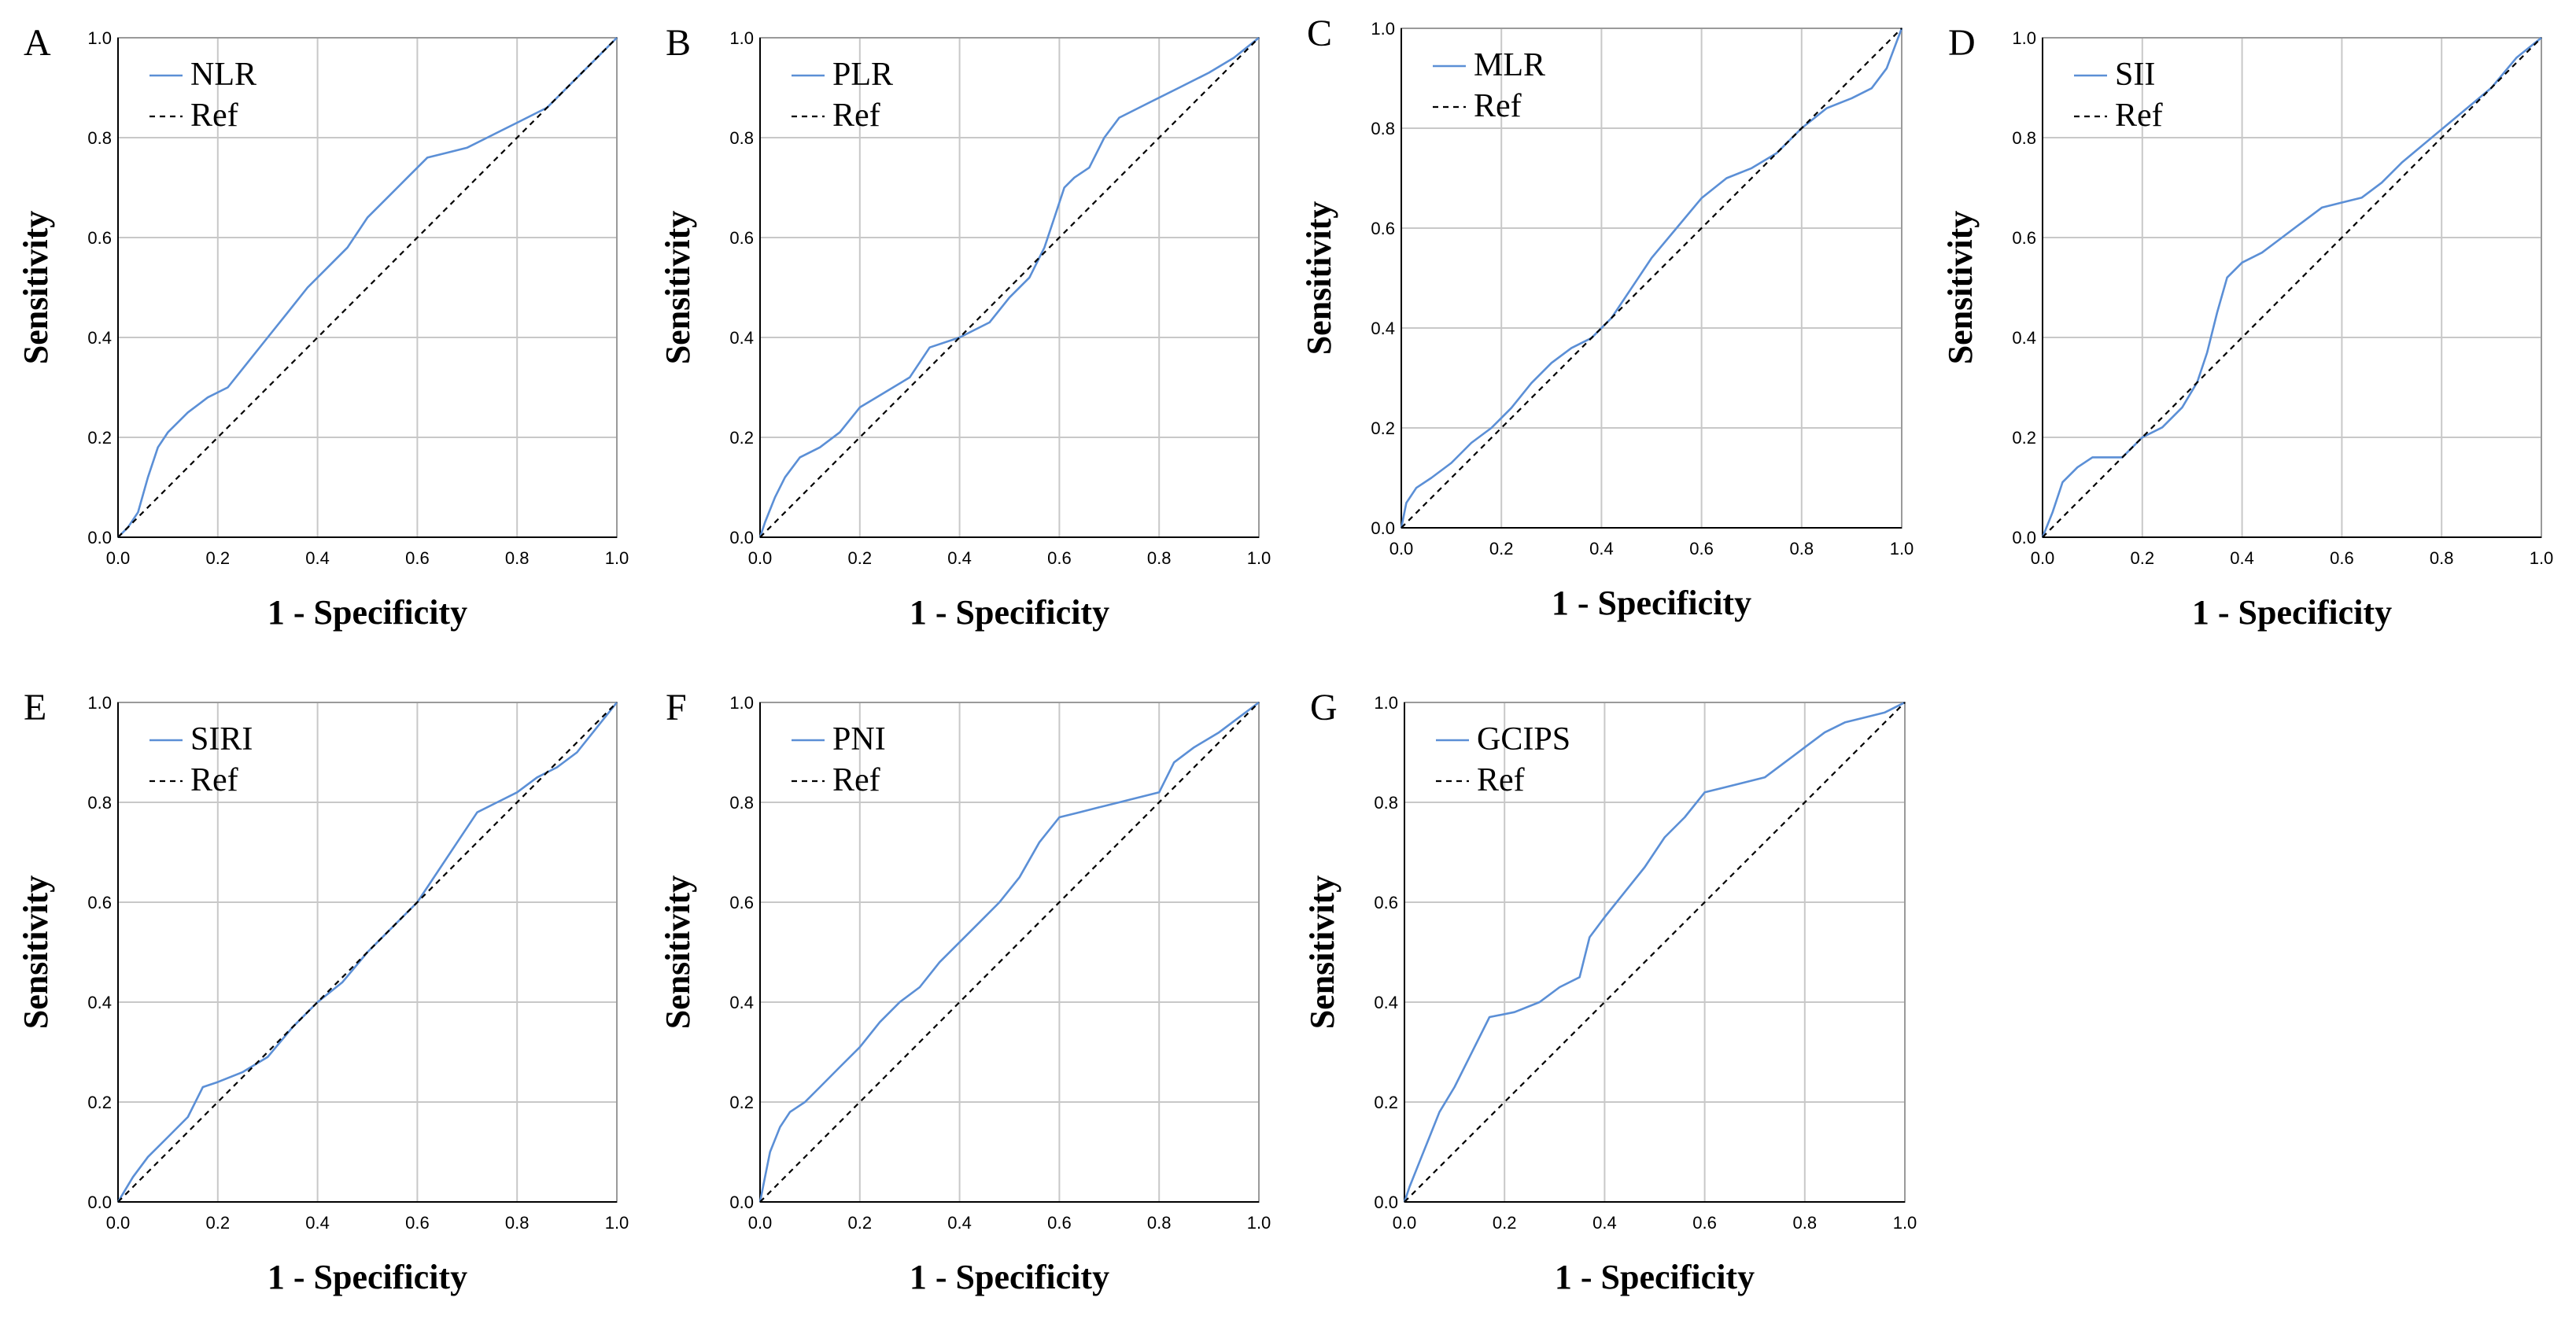  I want to click on panel-letter-a: A, so click(37, 43).